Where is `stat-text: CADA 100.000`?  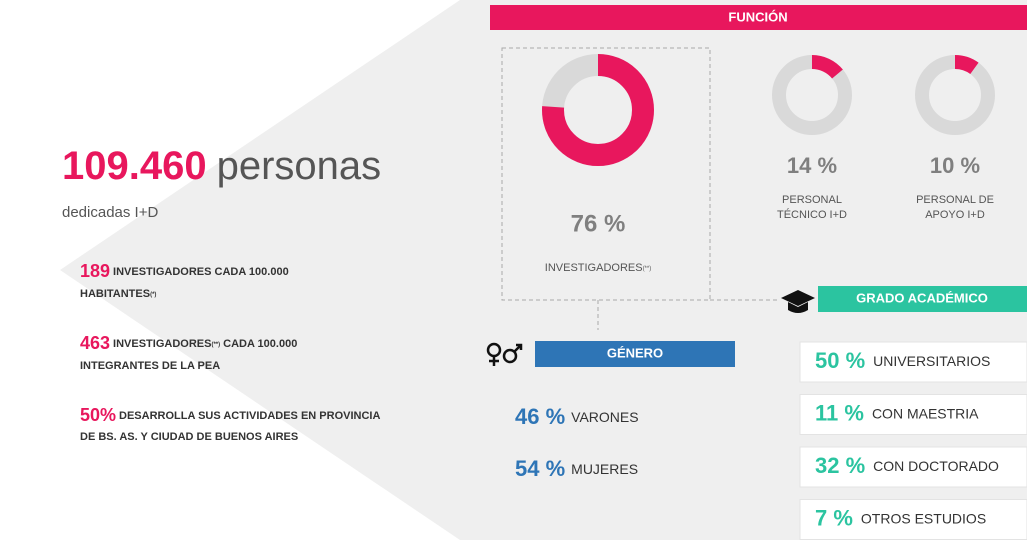
stat-text: CADA 100.000 is located at coordinates (260, 344).